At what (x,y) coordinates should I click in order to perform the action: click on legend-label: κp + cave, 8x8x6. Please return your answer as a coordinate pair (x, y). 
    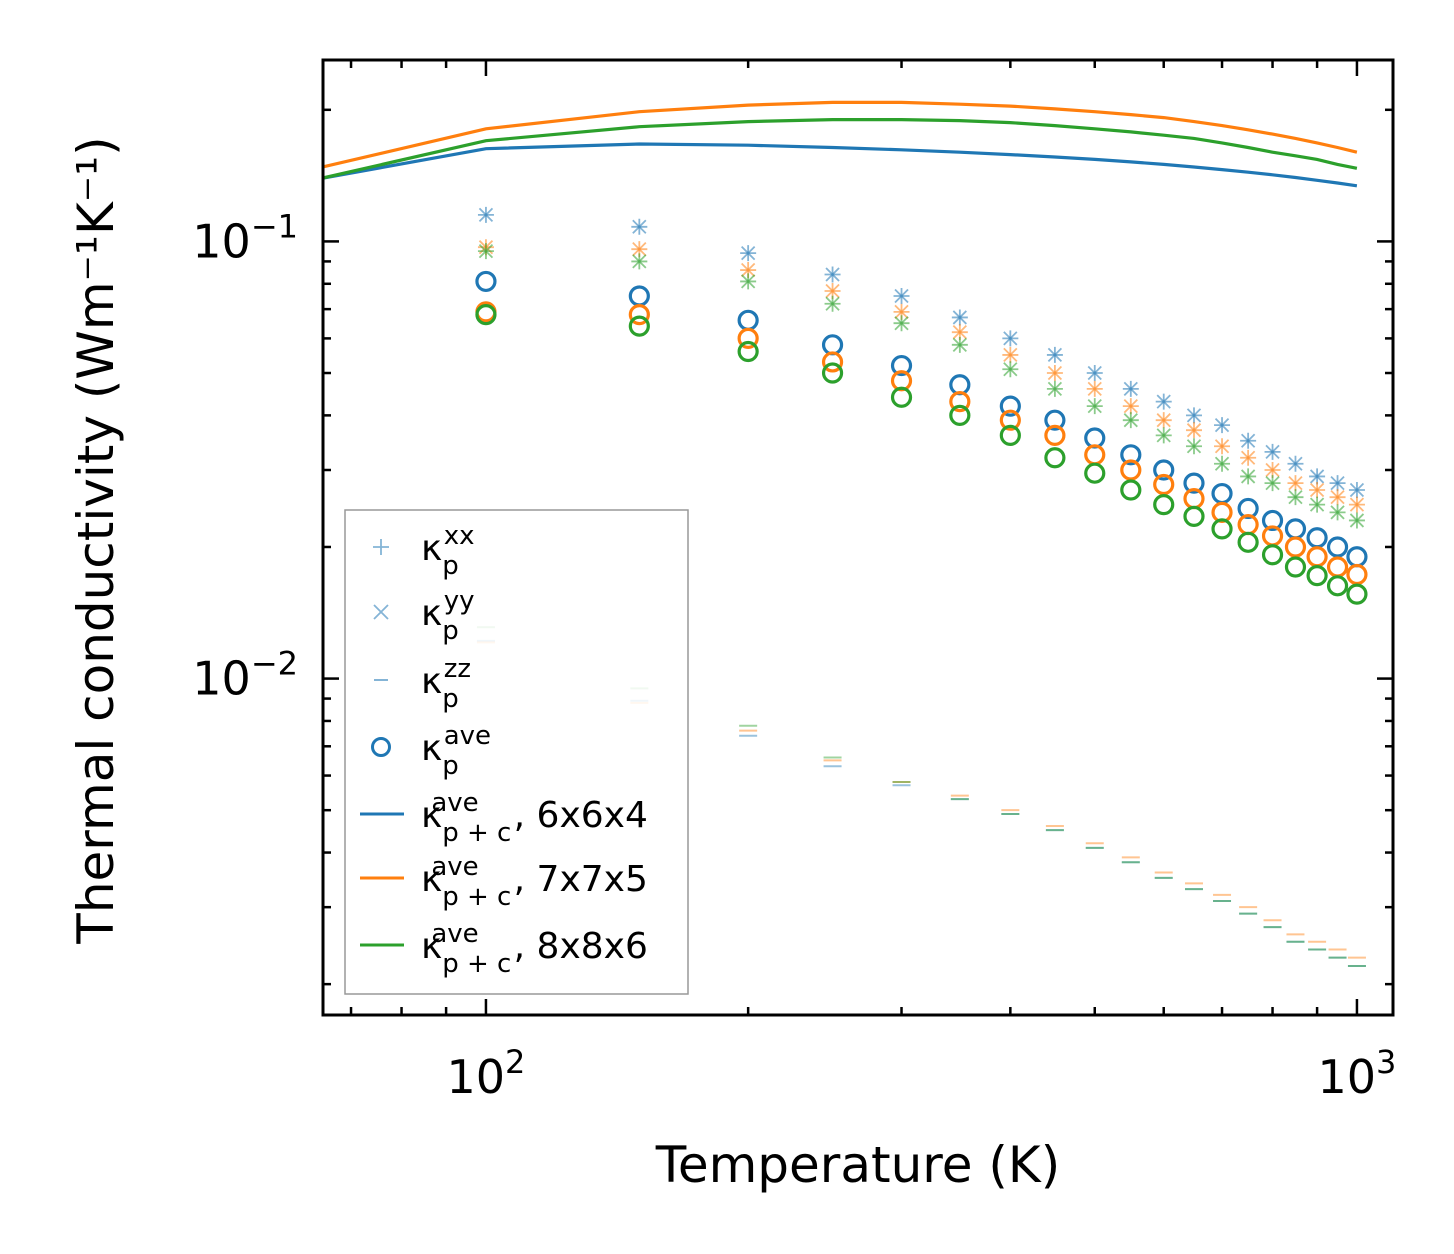
    Looking at the image, I should click on (534, 949).